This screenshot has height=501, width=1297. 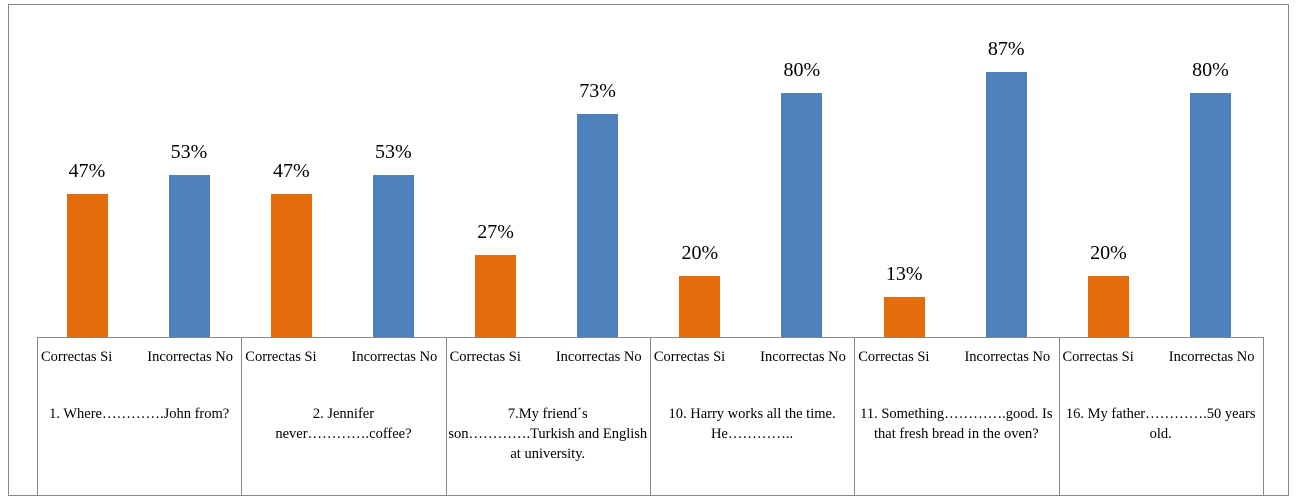 I want to click on data-label: 27%, so click(x=495, y=231).